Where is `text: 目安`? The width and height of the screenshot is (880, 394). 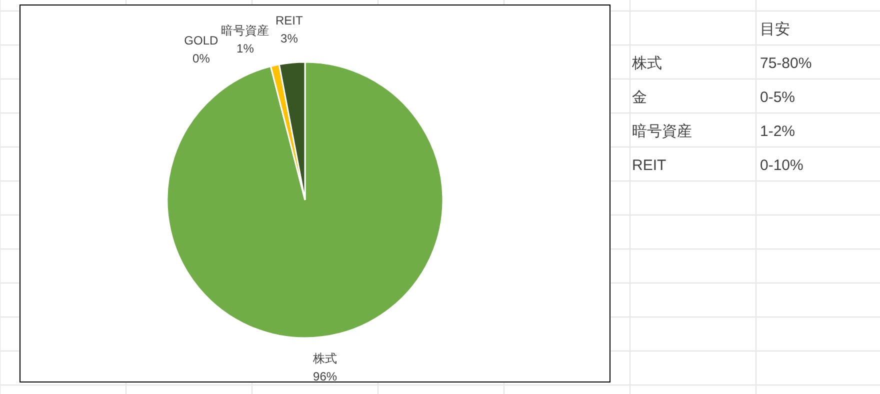 text: 目安 is located at coordinates (775, 29).